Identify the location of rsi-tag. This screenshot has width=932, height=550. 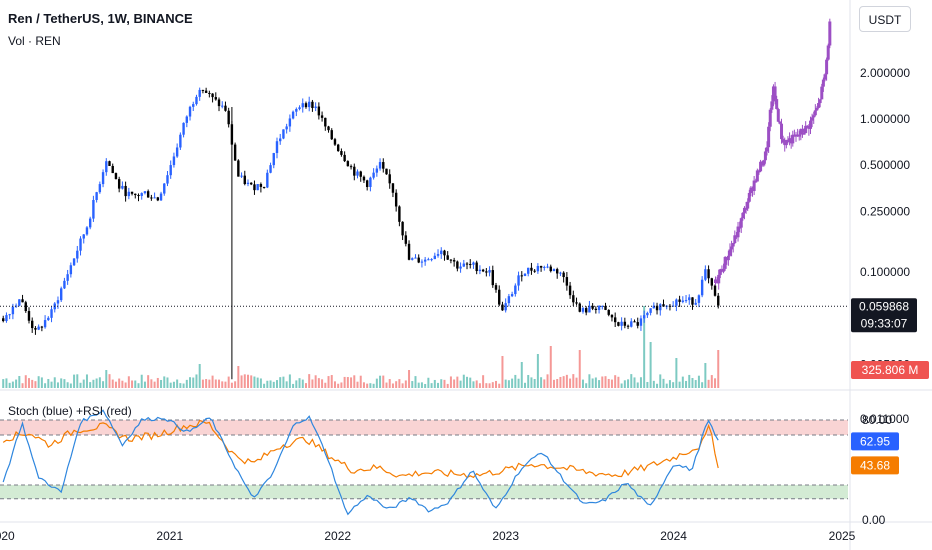
(875, 465).